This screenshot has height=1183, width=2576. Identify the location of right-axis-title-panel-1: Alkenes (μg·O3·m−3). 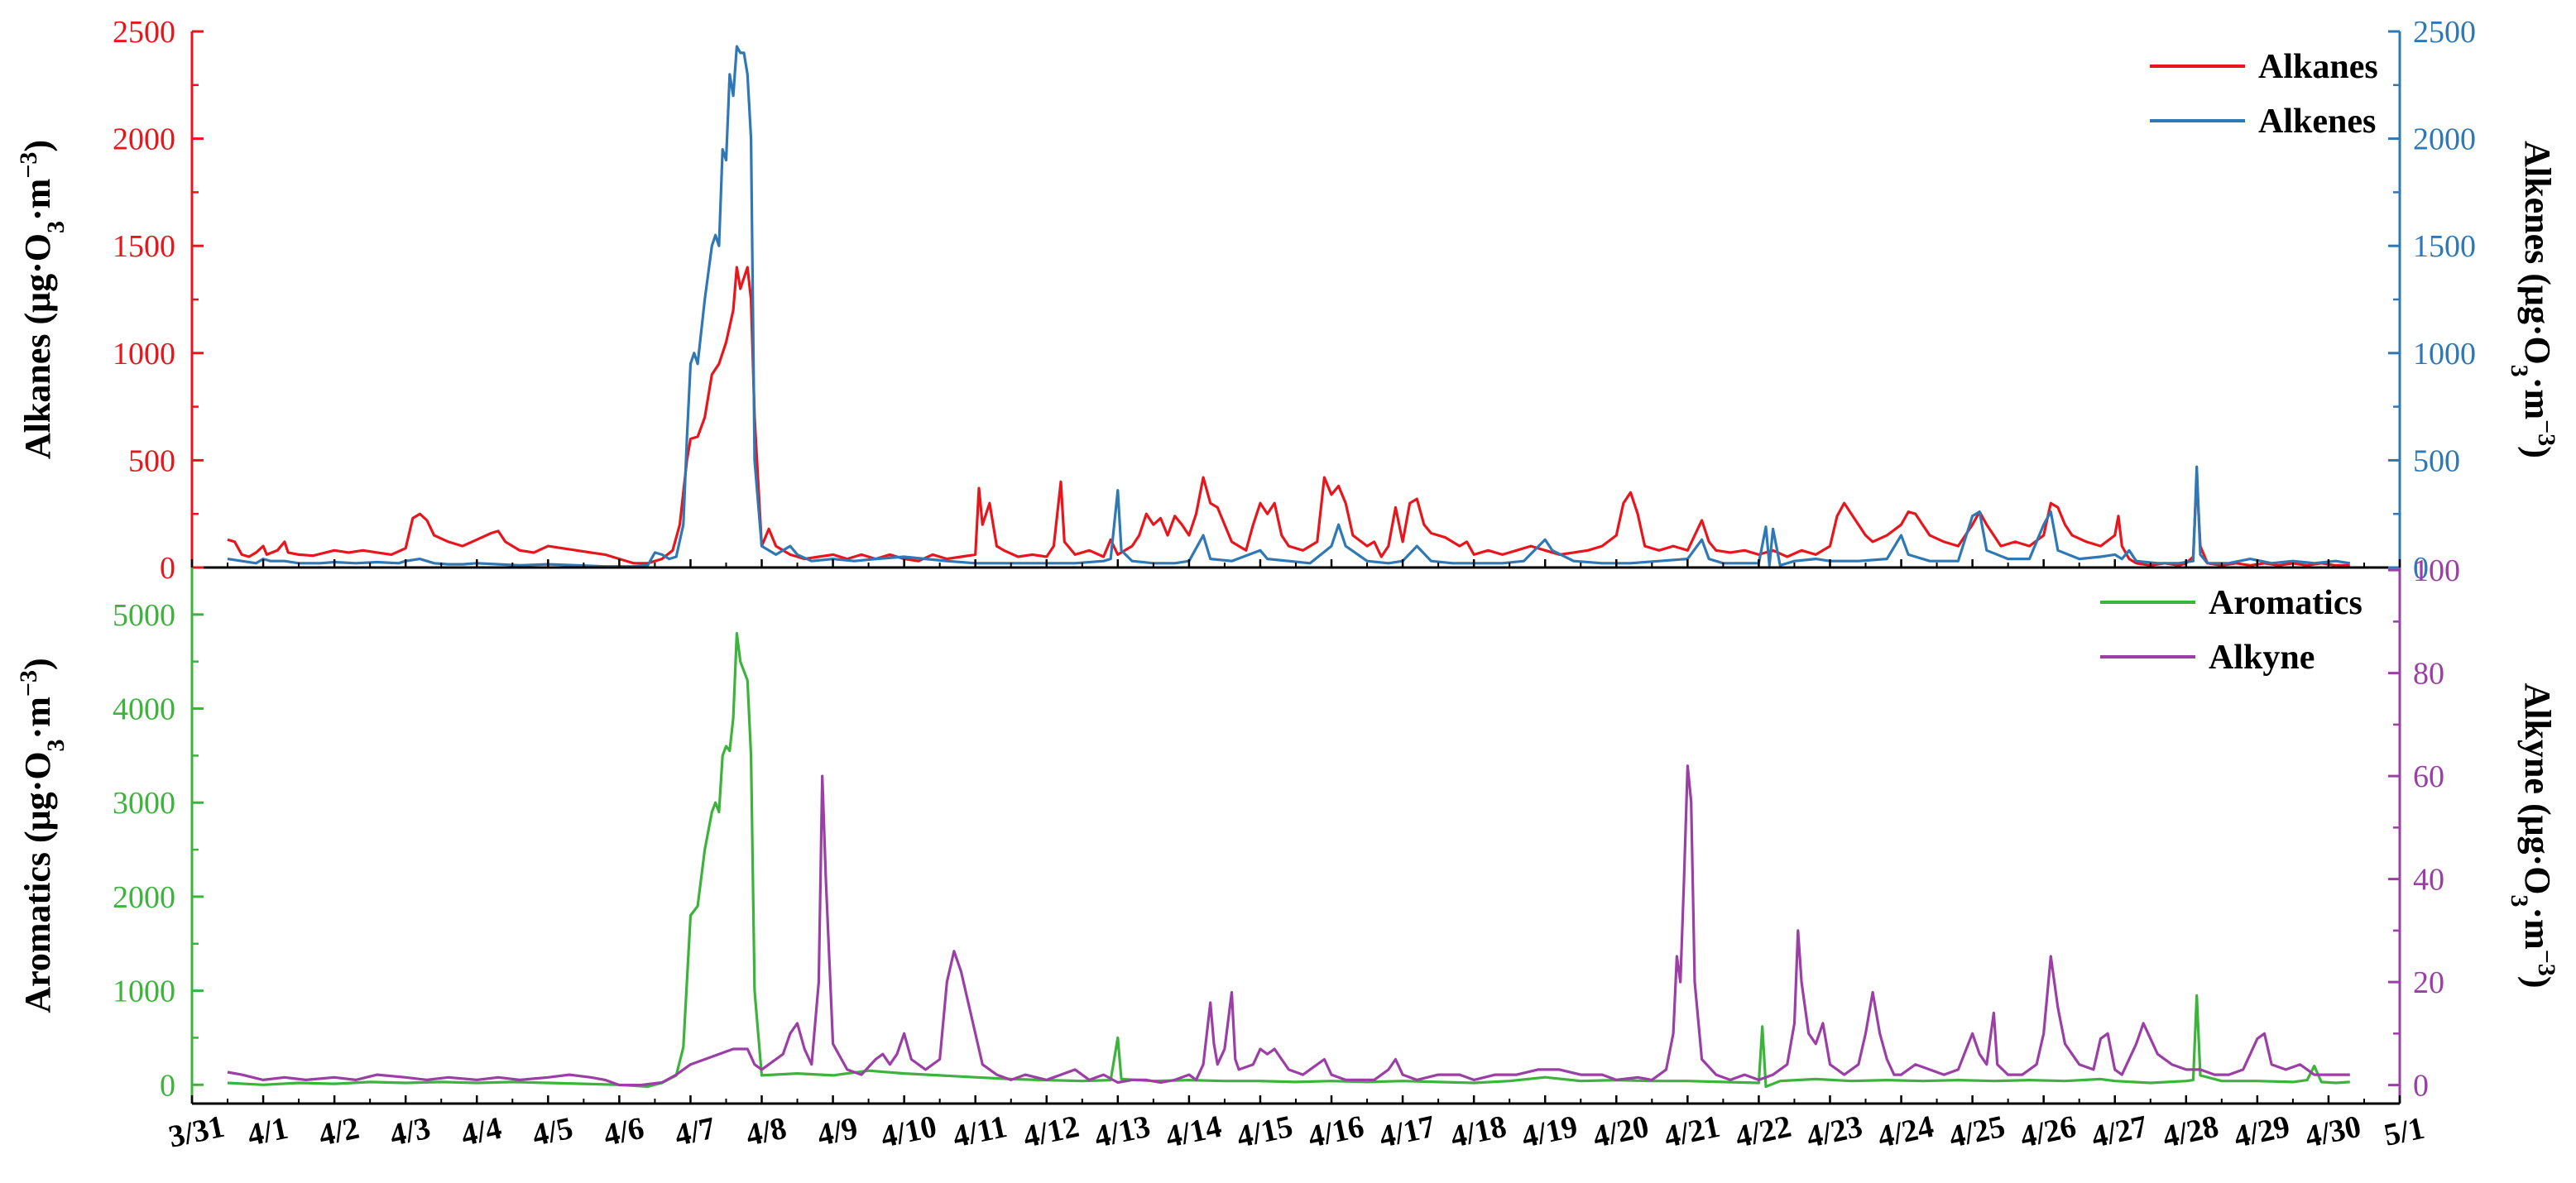
(2534, 299).